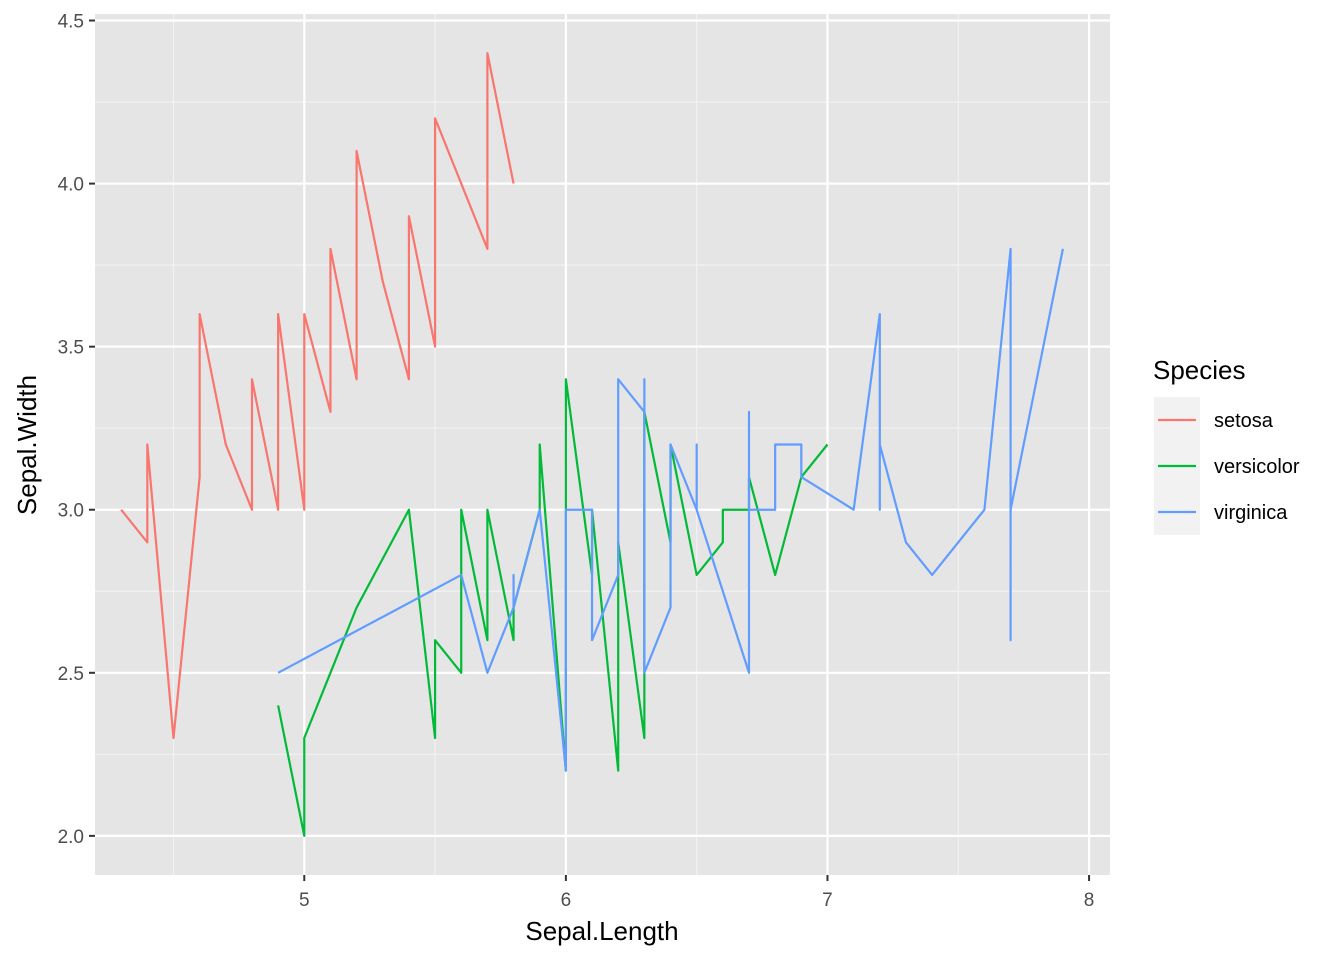 Image resolution: width=1344 pixels, height=960 pixels. Describe the element at coordinates (304, 900) in the screenshot. I see `x-tick-label: 5` at that location.